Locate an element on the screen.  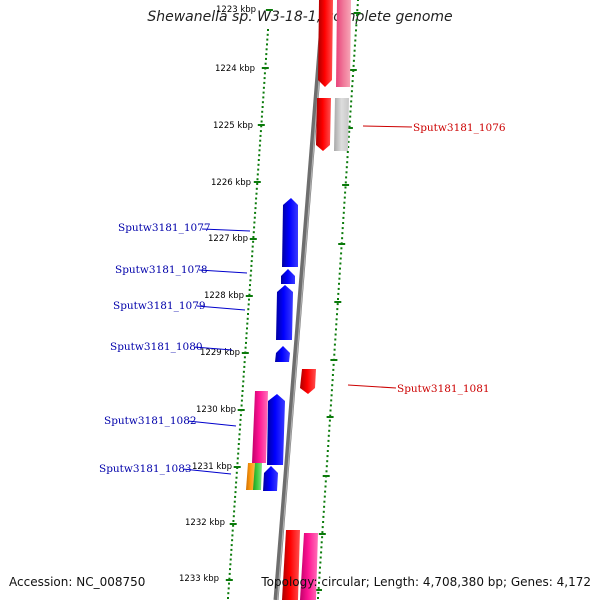
forward-strand-genes is located at coordinates (272, 344).